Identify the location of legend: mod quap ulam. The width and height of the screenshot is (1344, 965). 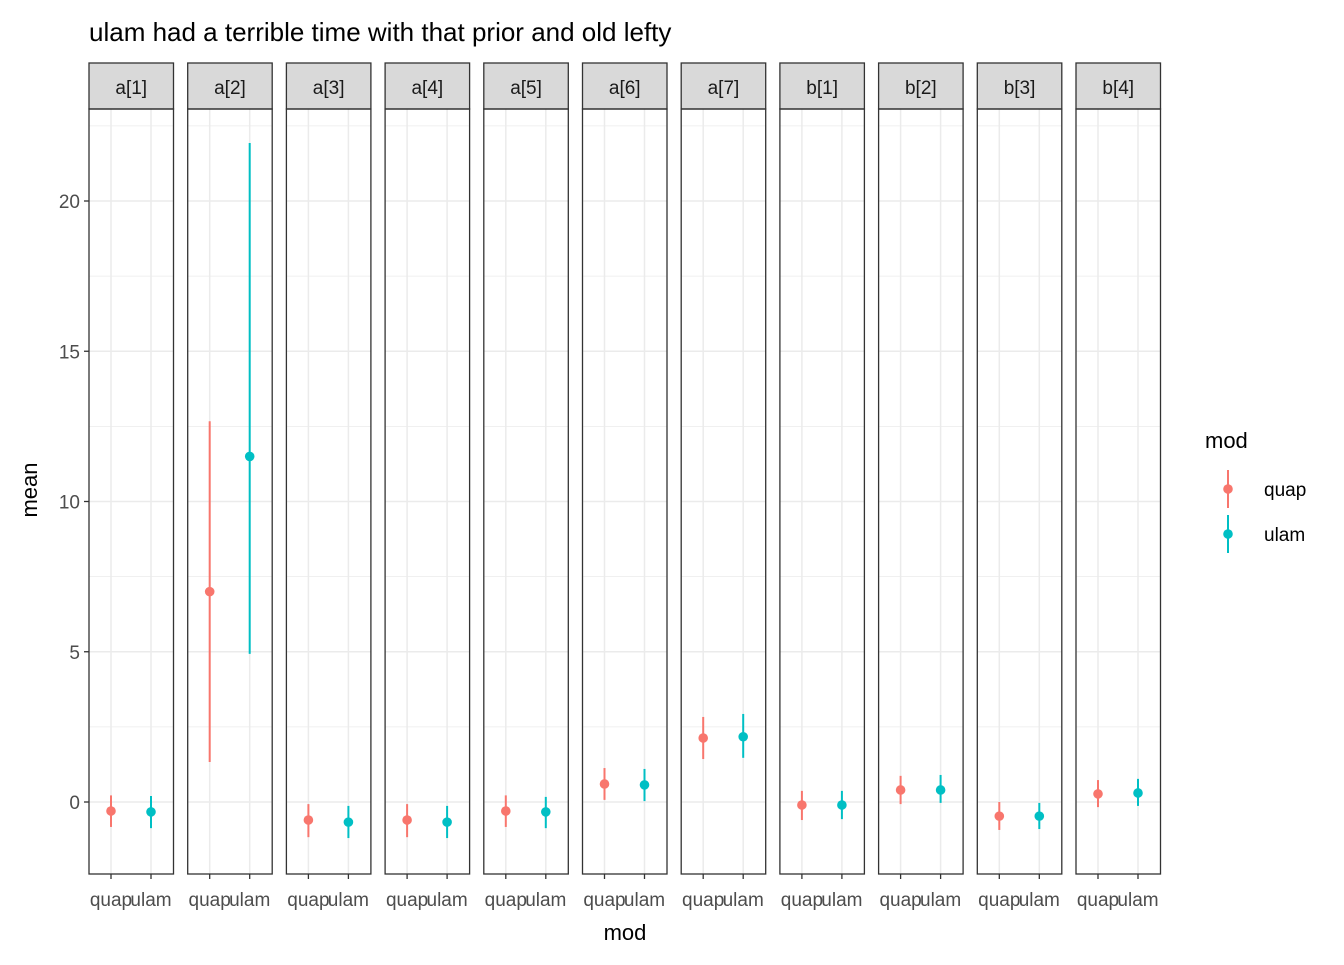
(1255, 490).